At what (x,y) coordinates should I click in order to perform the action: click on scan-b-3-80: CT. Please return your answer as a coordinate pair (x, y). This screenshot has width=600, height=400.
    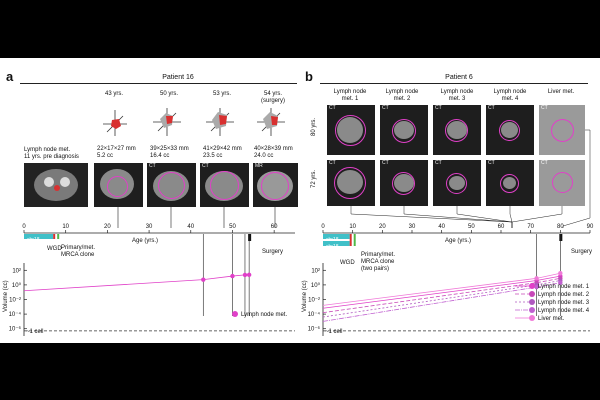
    Looking at the image, I should click on (457, 130).